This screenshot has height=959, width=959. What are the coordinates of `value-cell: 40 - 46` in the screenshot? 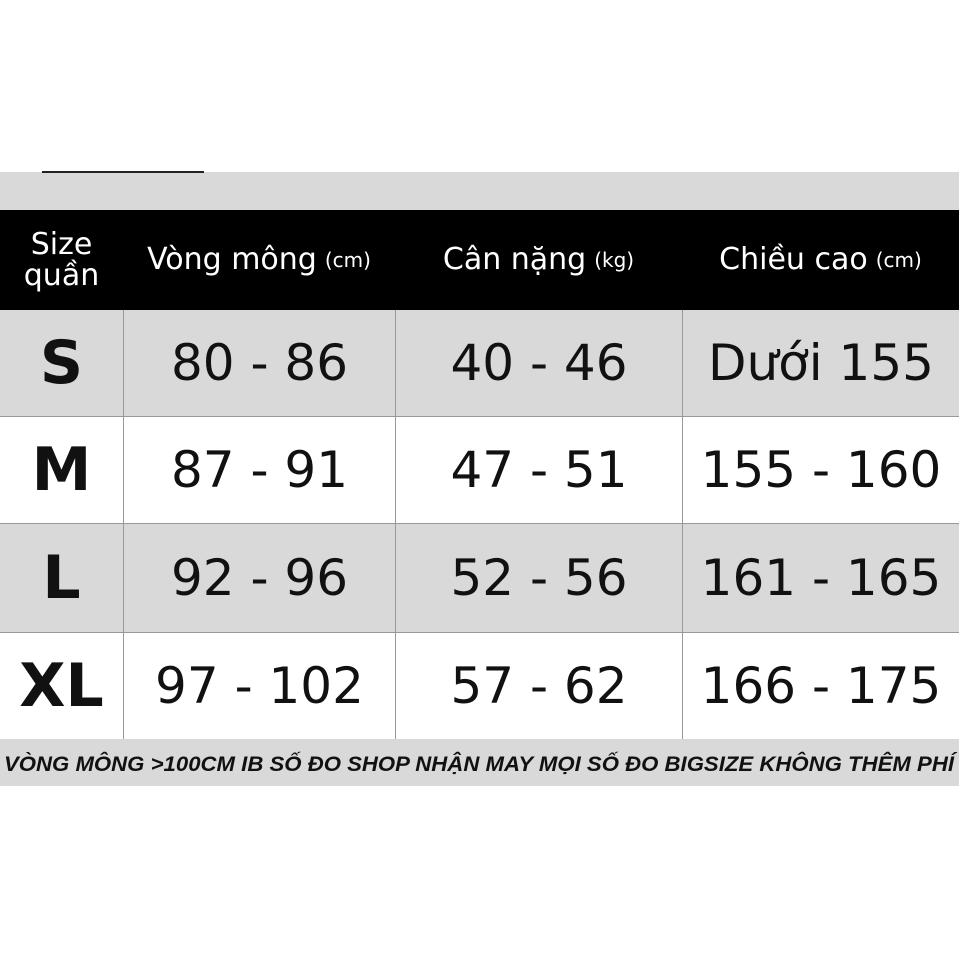 It's located at (538, 363).